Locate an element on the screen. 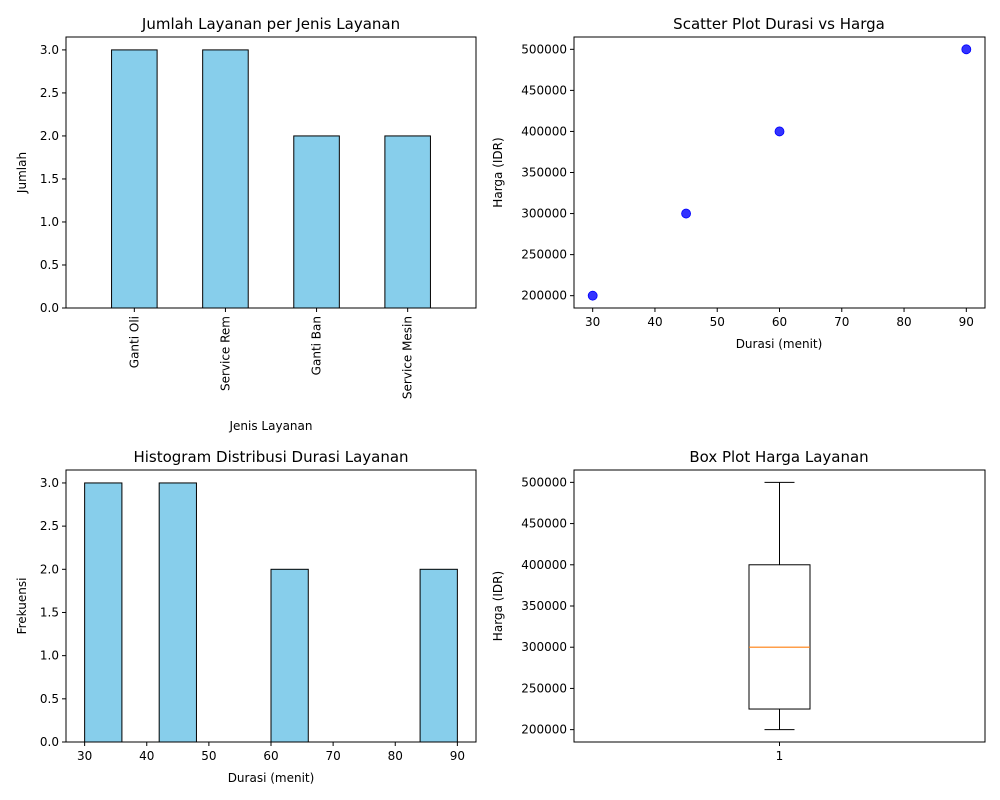 This screenshot has height=800, width=1000. chart-title: Jumlah Layanan per Jenis Layanan is located at coordinates (270, 24).